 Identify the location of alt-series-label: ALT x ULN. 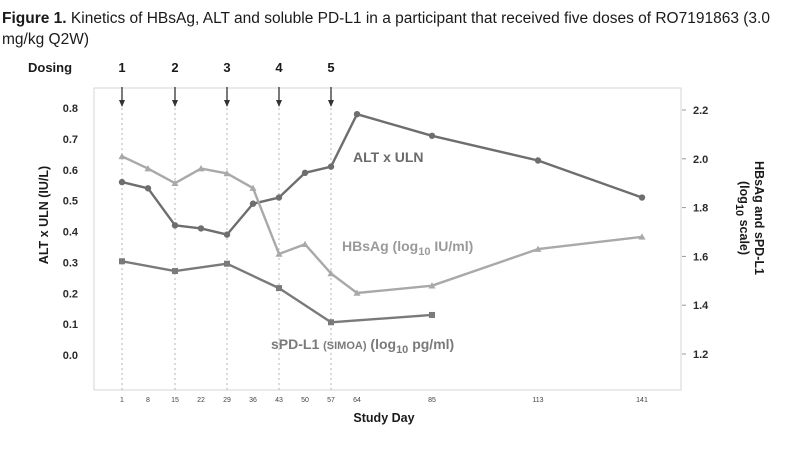
(388, 157).